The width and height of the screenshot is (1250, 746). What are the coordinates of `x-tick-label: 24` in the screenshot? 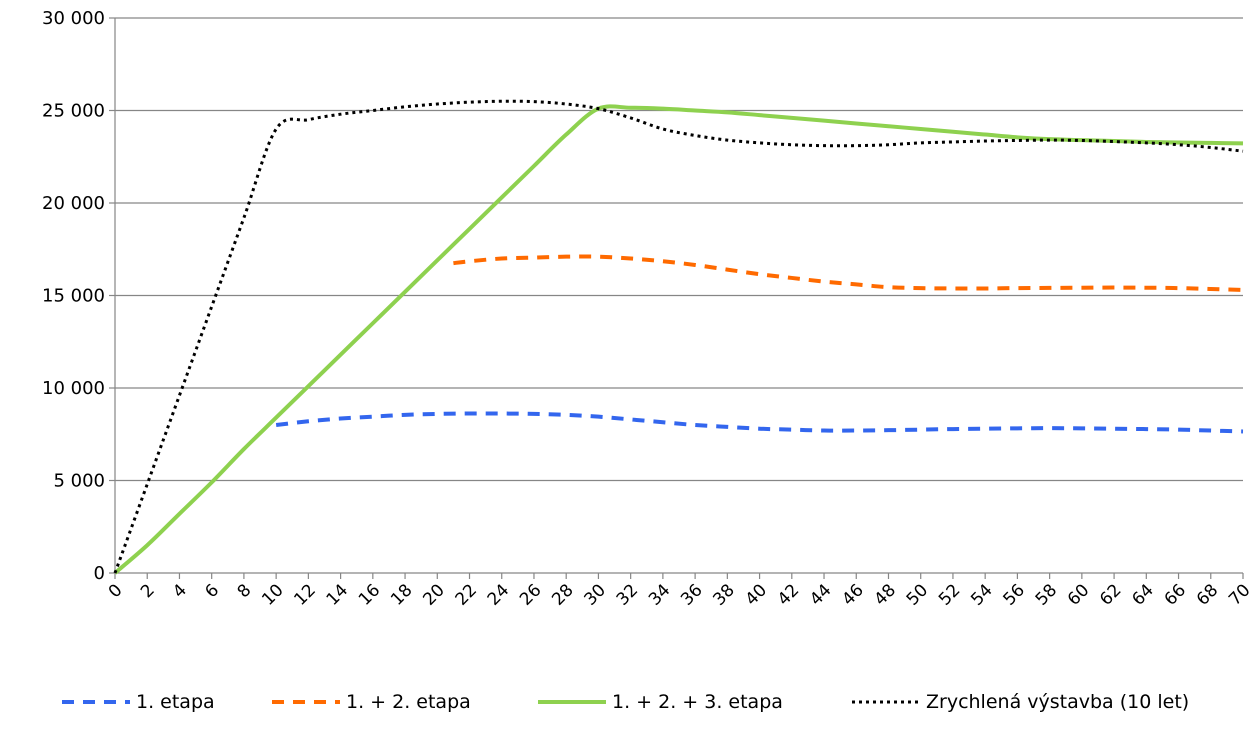 It's located at (498, 594).